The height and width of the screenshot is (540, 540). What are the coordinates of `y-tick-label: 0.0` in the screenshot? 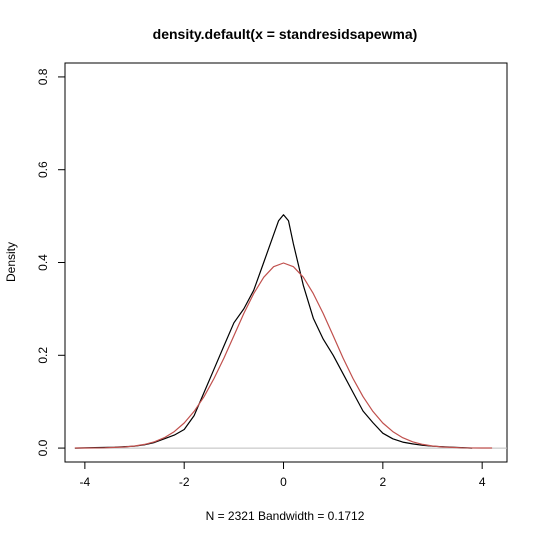 It's located at (43, 447).